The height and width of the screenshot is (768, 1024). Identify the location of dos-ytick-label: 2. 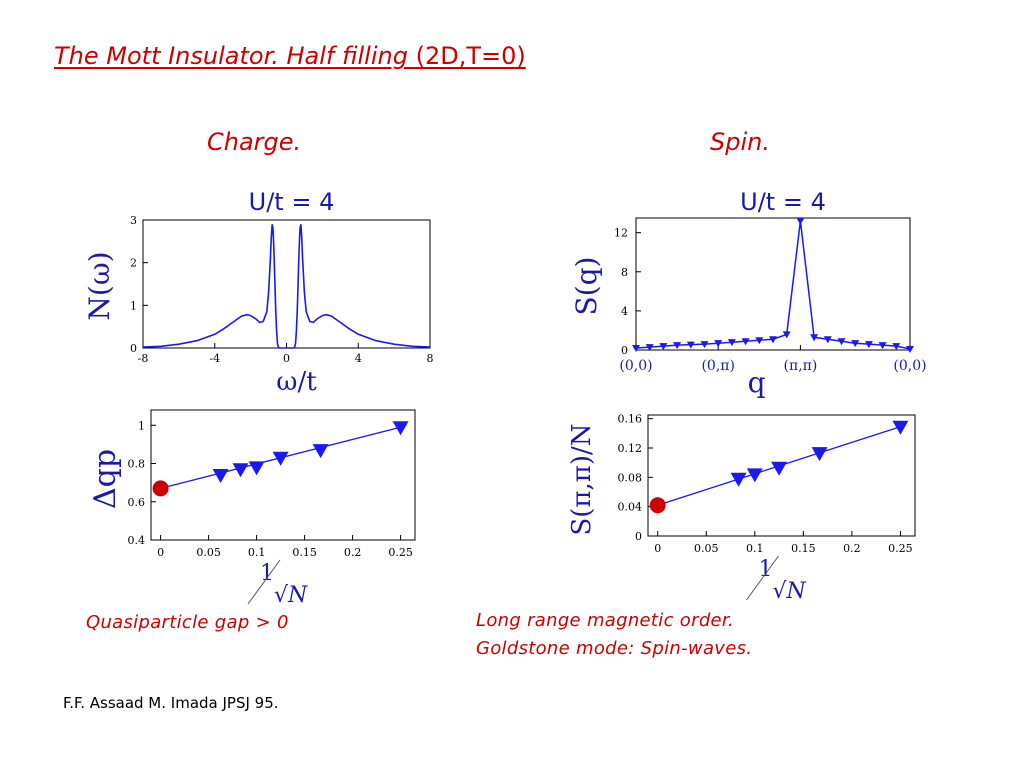
(133, 263).